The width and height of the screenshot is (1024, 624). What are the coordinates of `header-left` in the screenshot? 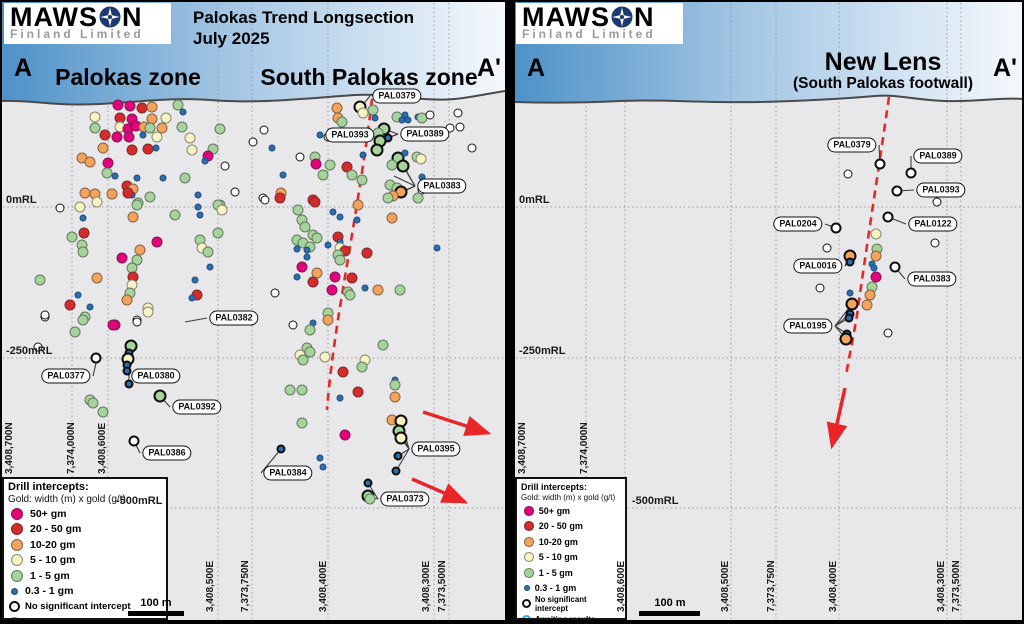 It's located at (253, 53).